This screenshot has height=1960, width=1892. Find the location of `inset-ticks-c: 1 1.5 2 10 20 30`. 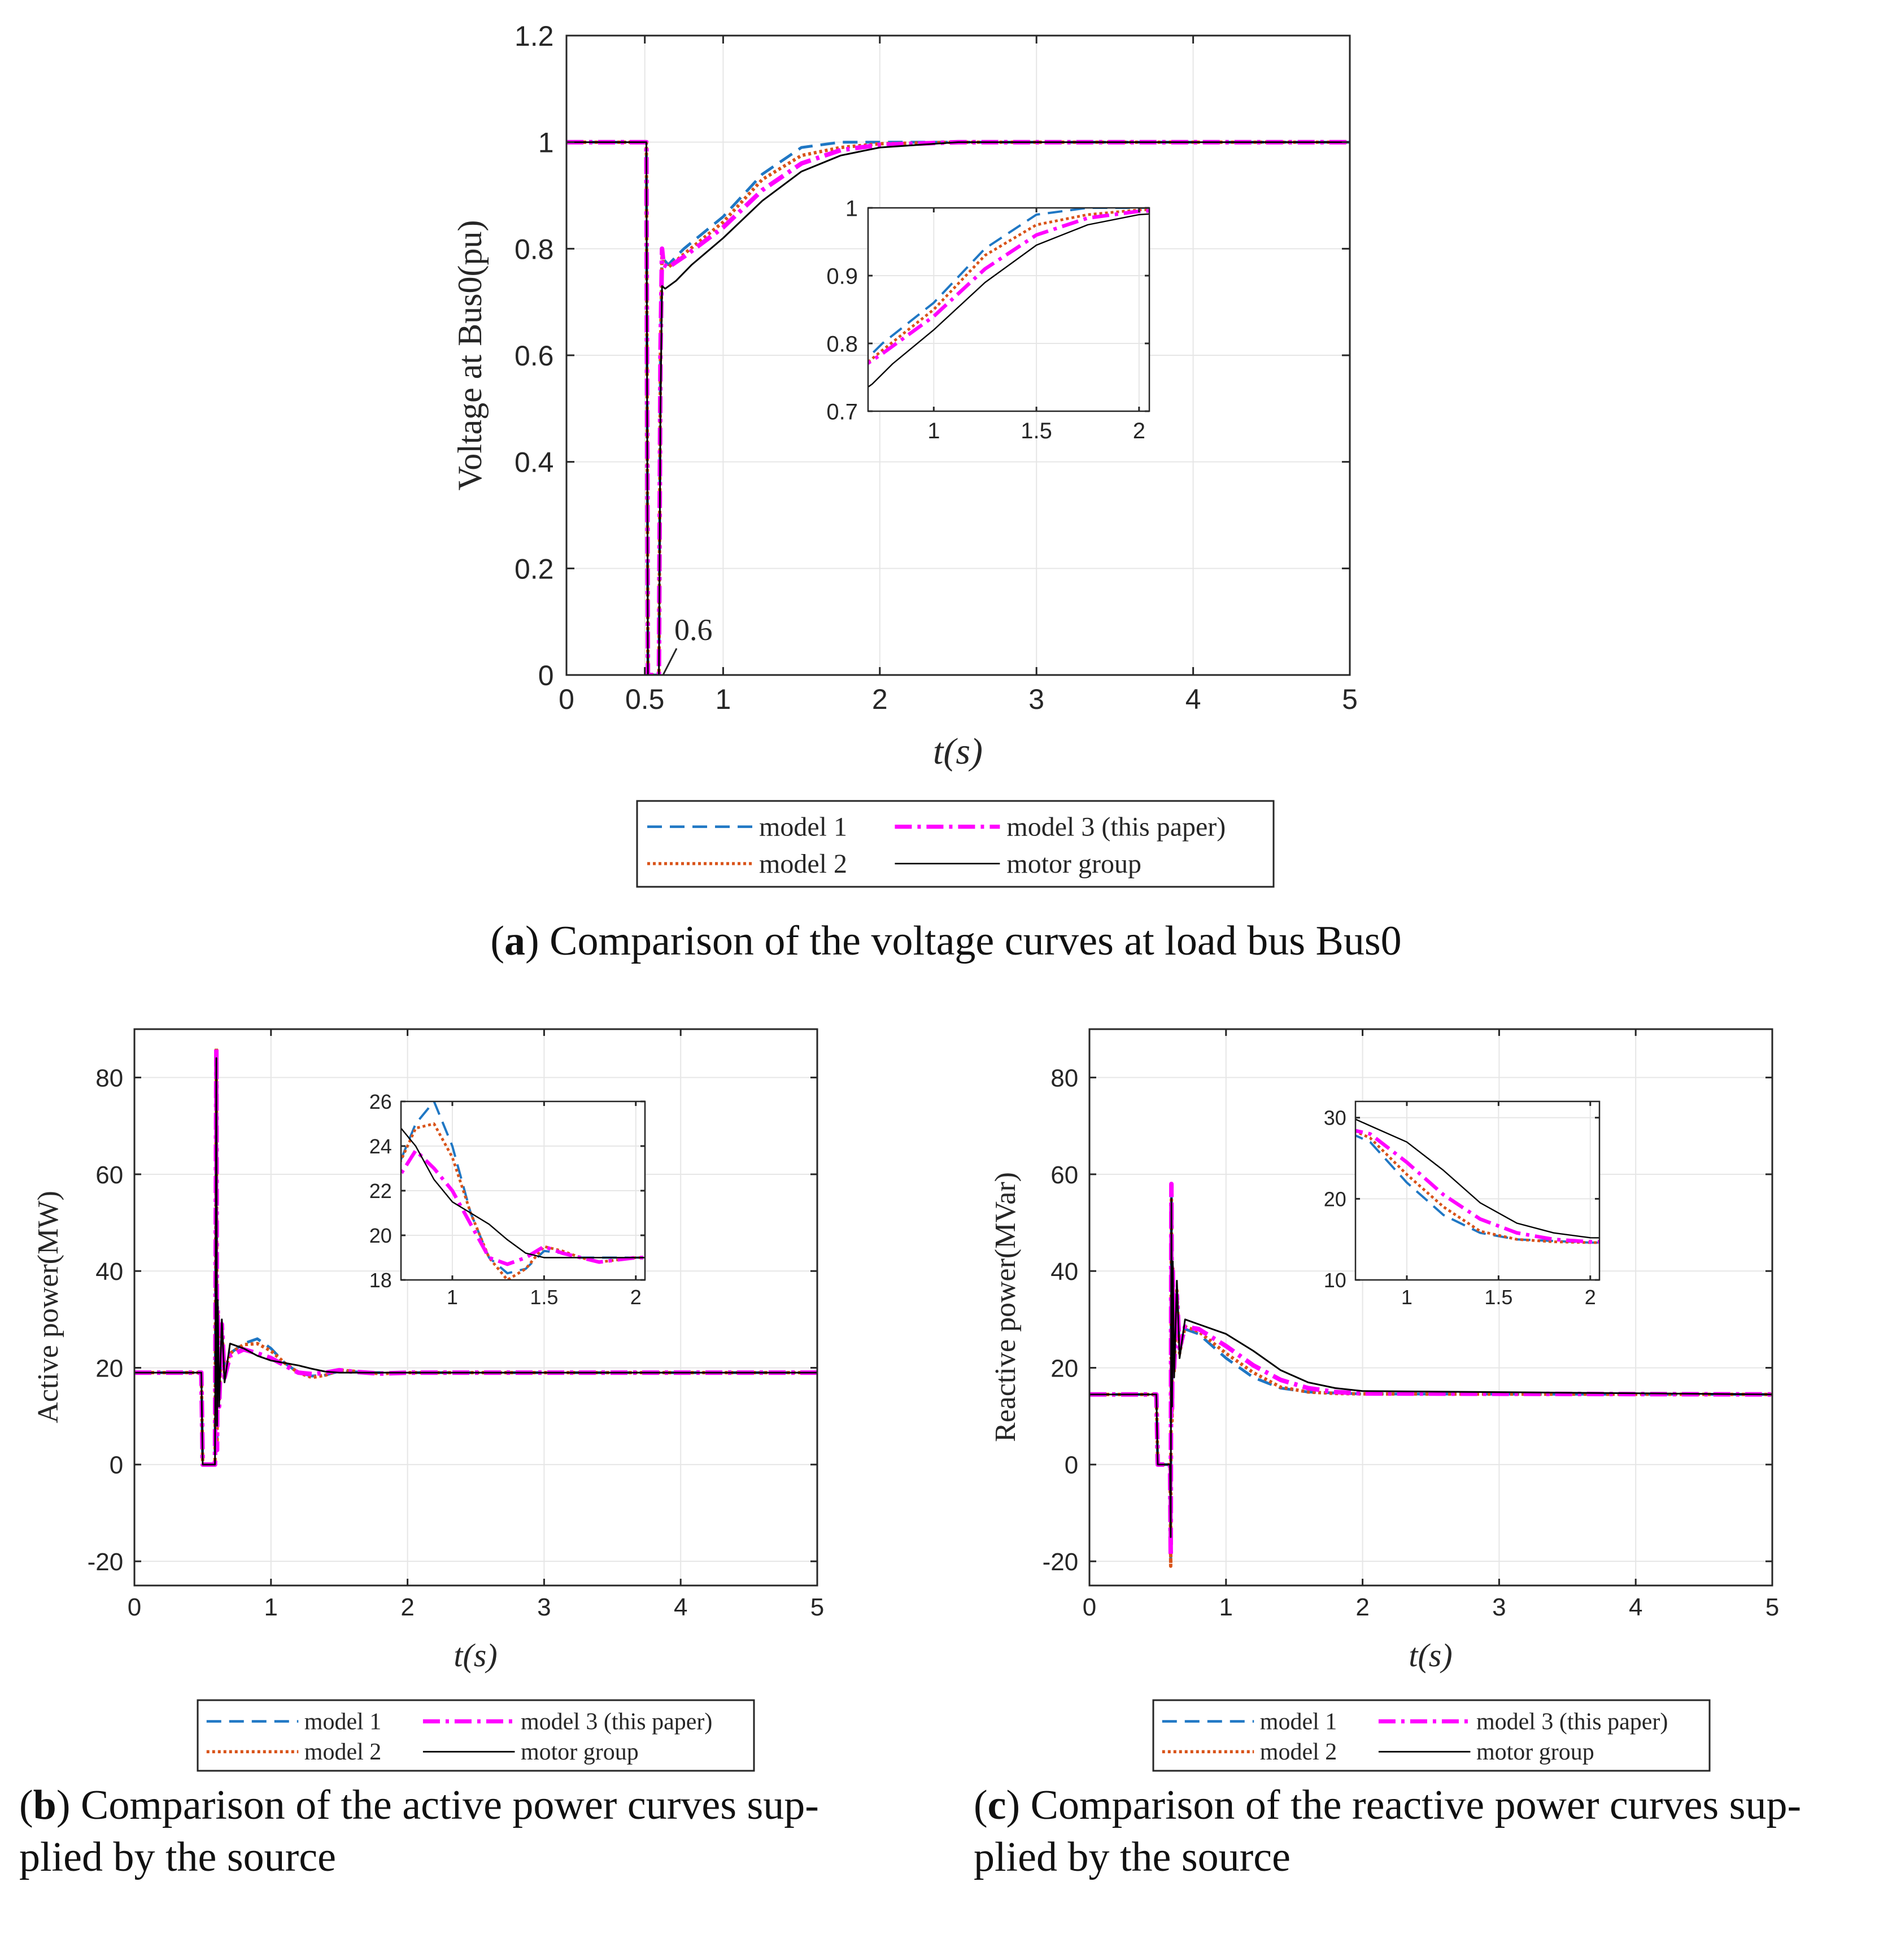

inset-ticks-c: 1 1.5 2 10 20 30 is located at coordinates (1461, 1205).